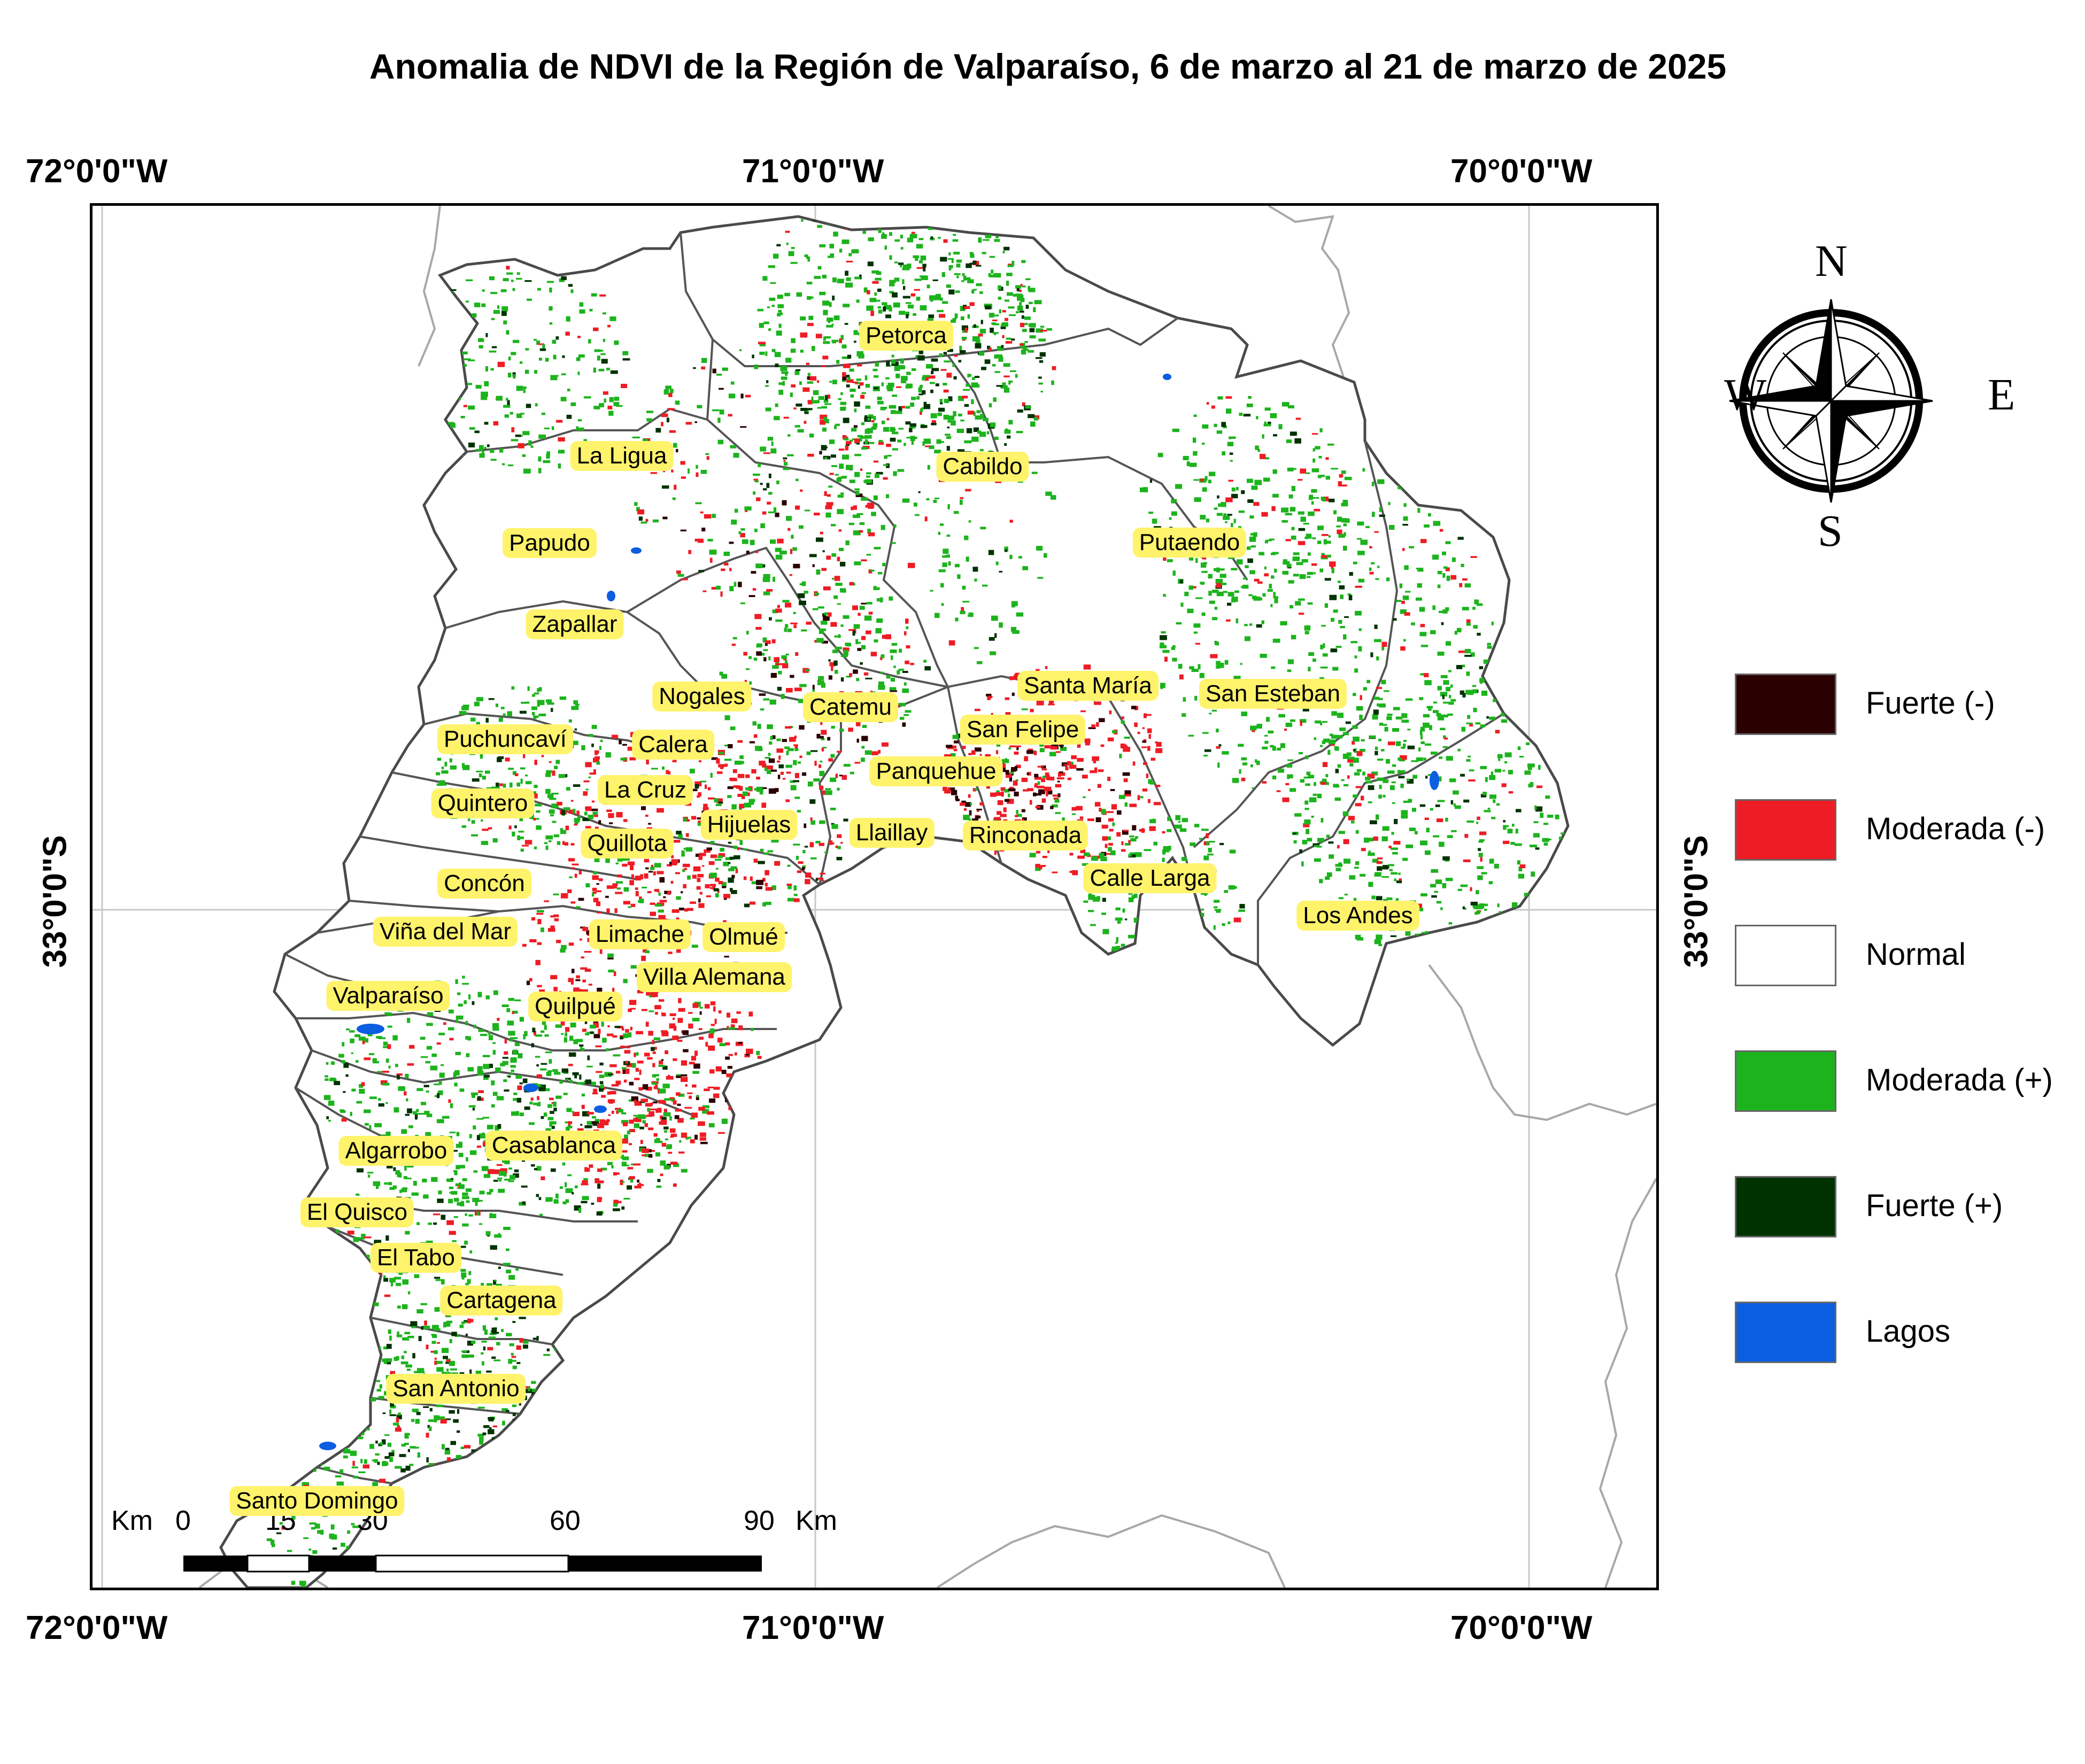 This screenshot has width=2085, height=1764. I want to click on place-label: Limache, so click(640, 934).